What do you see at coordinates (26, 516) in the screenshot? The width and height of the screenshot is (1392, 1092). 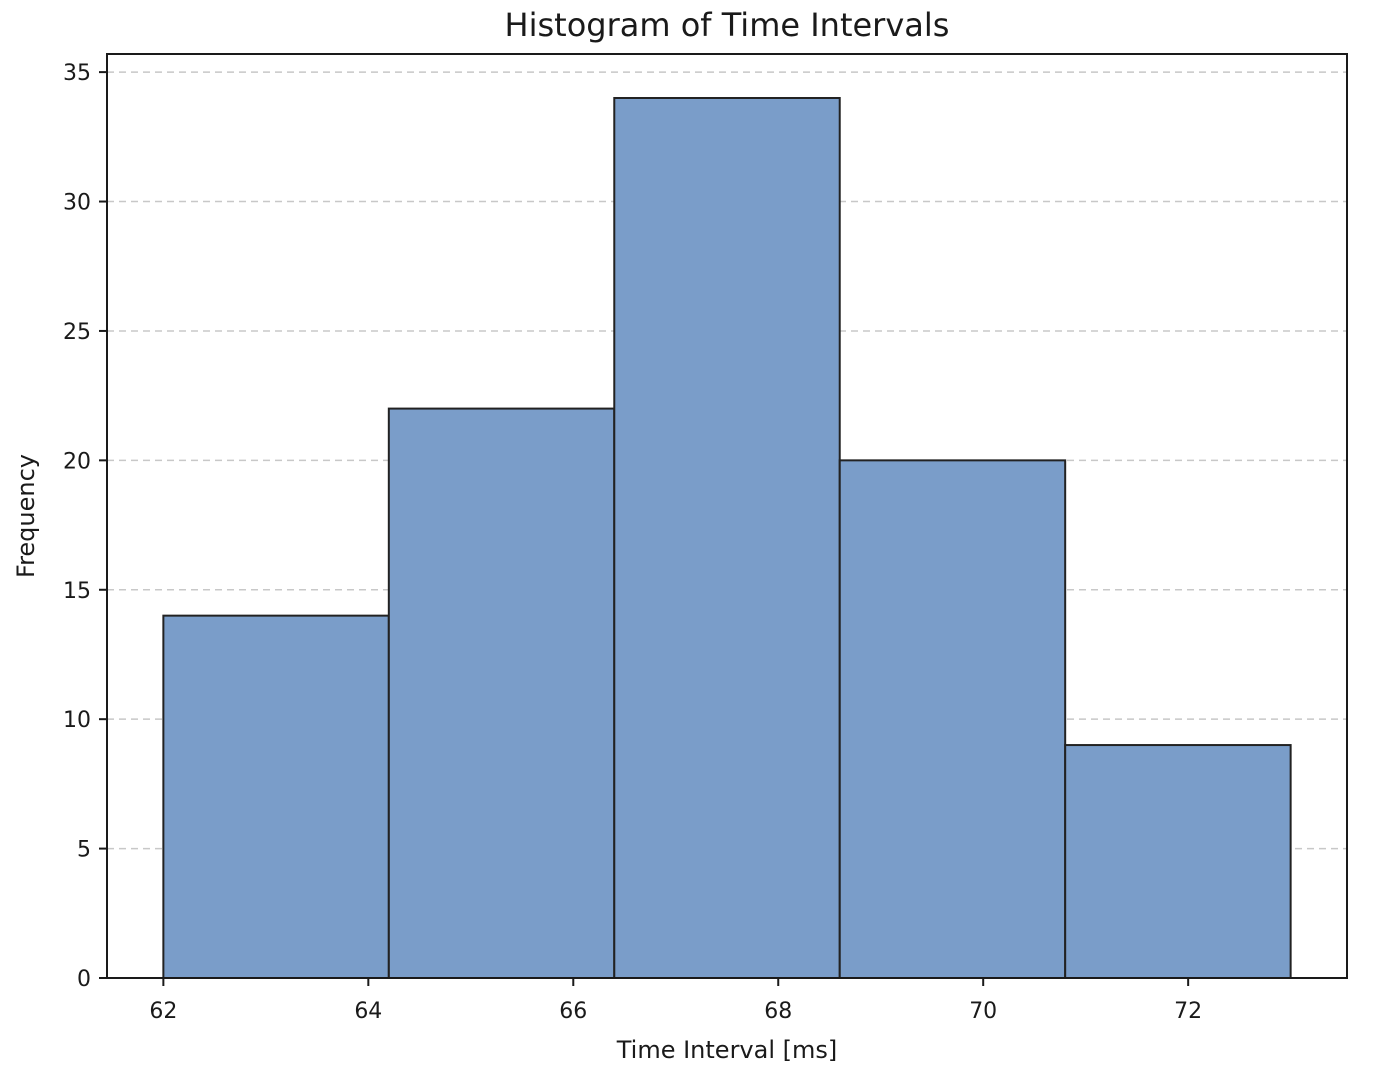 I see `y-axis-label: Frequency` at bounding box center [26, 516].